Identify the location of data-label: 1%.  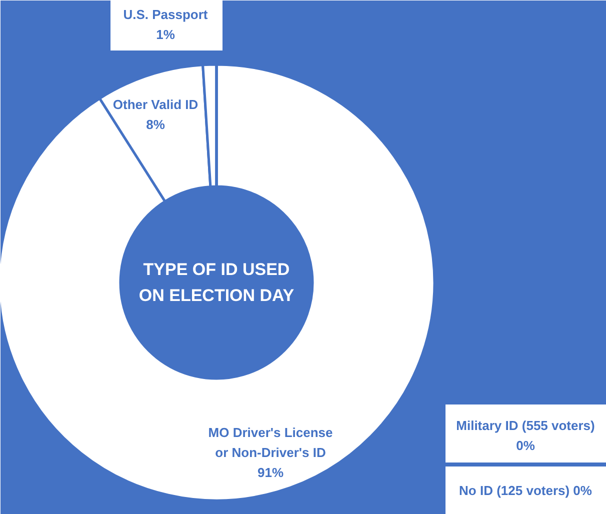
(166, 34).